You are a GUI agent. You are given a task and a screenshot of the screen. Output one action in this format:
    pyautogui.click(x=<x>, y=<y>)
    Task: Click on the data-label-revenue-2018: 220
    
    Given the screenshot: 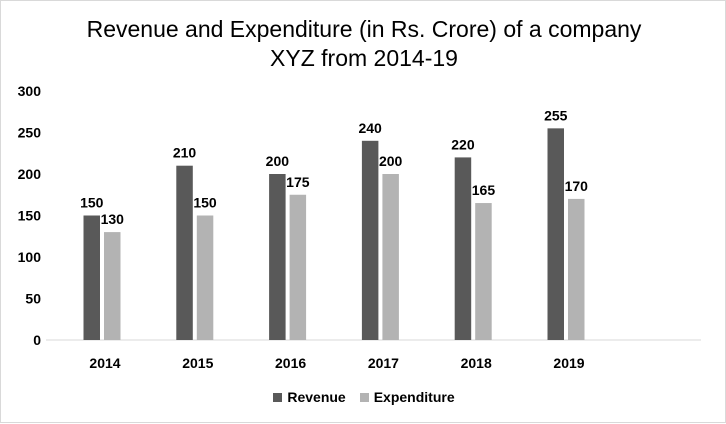 What is the action you would take?
    pyautogui.click(x=463, y=144)
    